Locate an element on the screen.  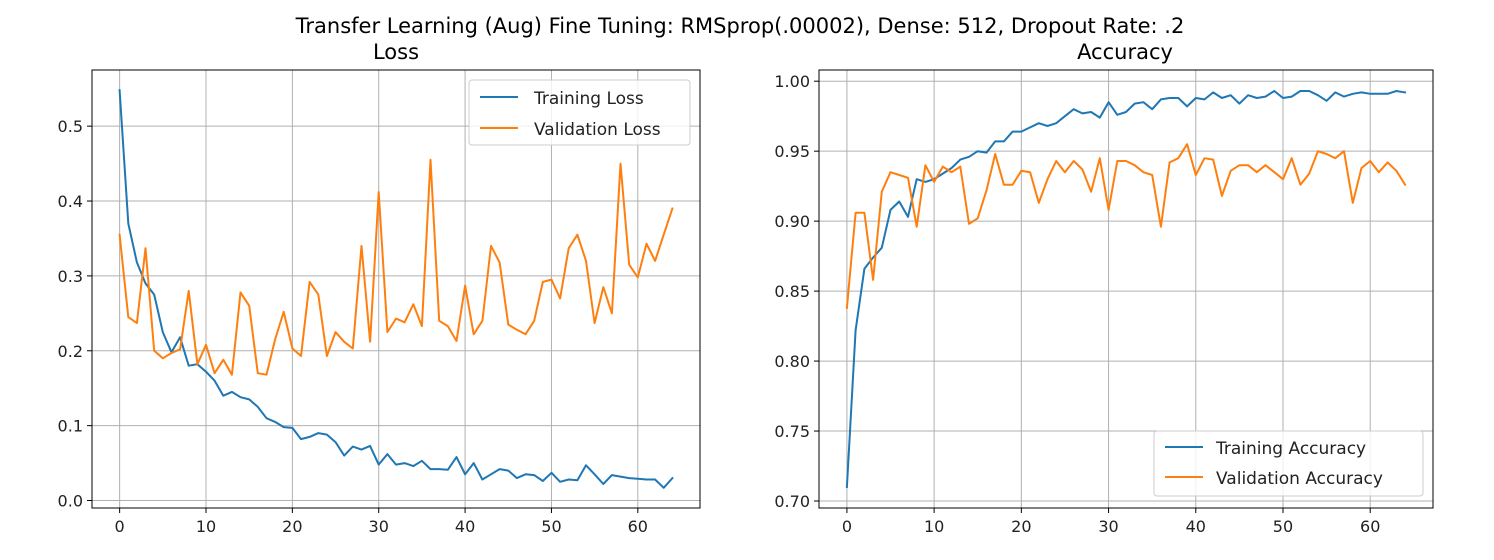
loss-x-tick-label: 30 is located at coordinates (379, 526).